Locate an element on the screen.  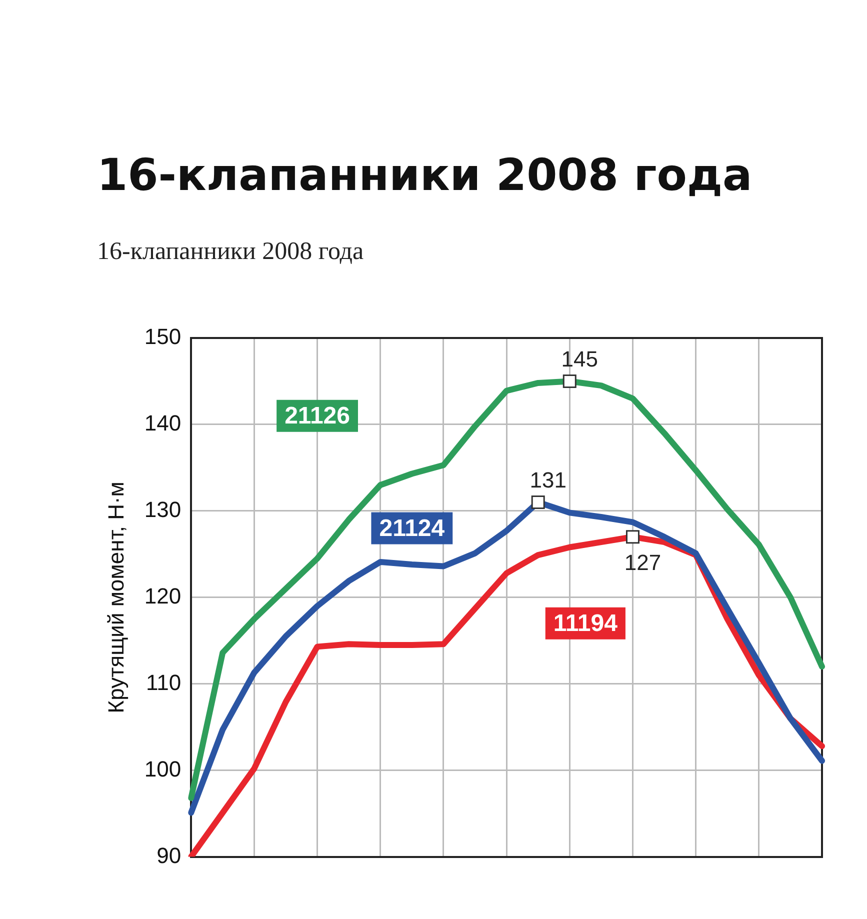
y-tick-label: 90 is located at coordinates (169, 855).